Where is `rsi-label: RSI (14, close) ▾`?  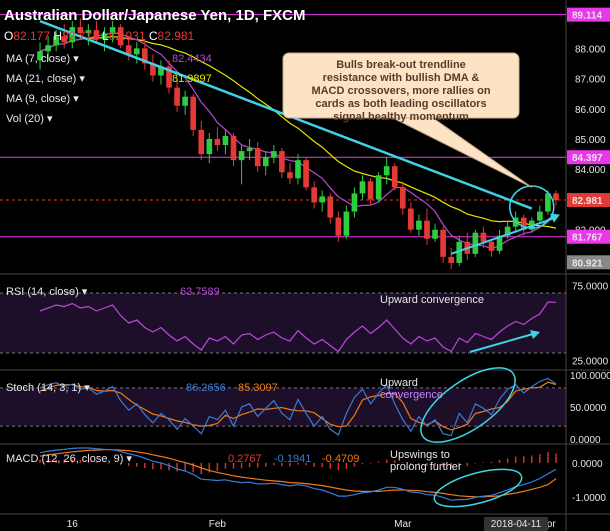
rsi-label: RSI (14, close) ▾ is located at coordinates (47, 292).